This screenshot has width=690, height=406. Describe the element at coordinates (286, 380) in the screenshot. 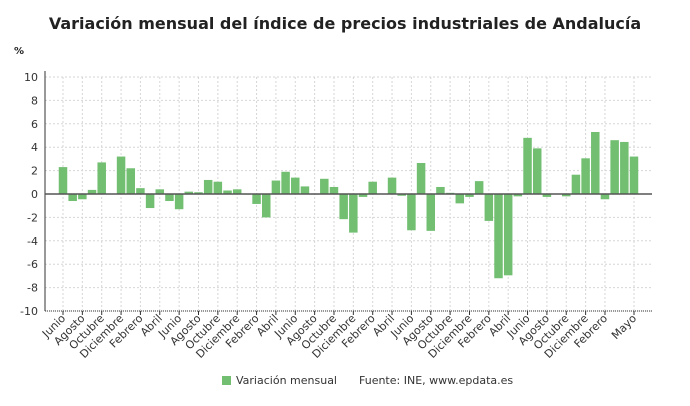

I see `legend-label: Variación mensual` at that location.